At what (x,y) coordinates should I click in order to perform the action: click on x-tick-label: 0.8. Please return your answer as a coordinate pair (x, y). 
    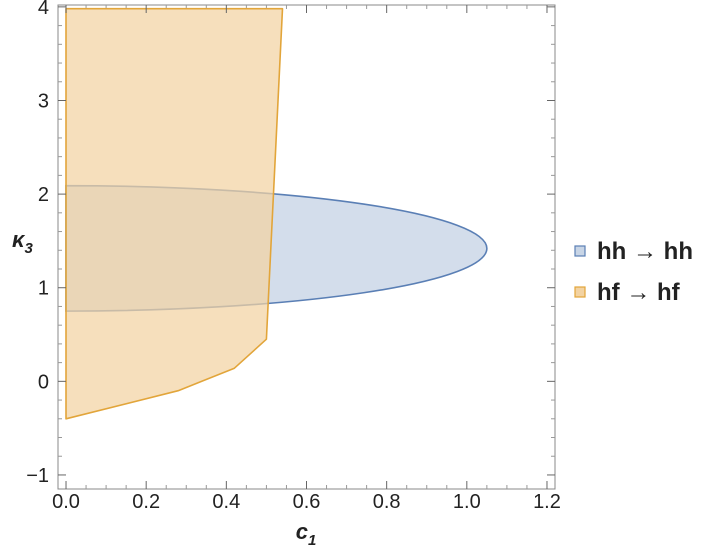
    Looking at the image, I should click on (387, 502).